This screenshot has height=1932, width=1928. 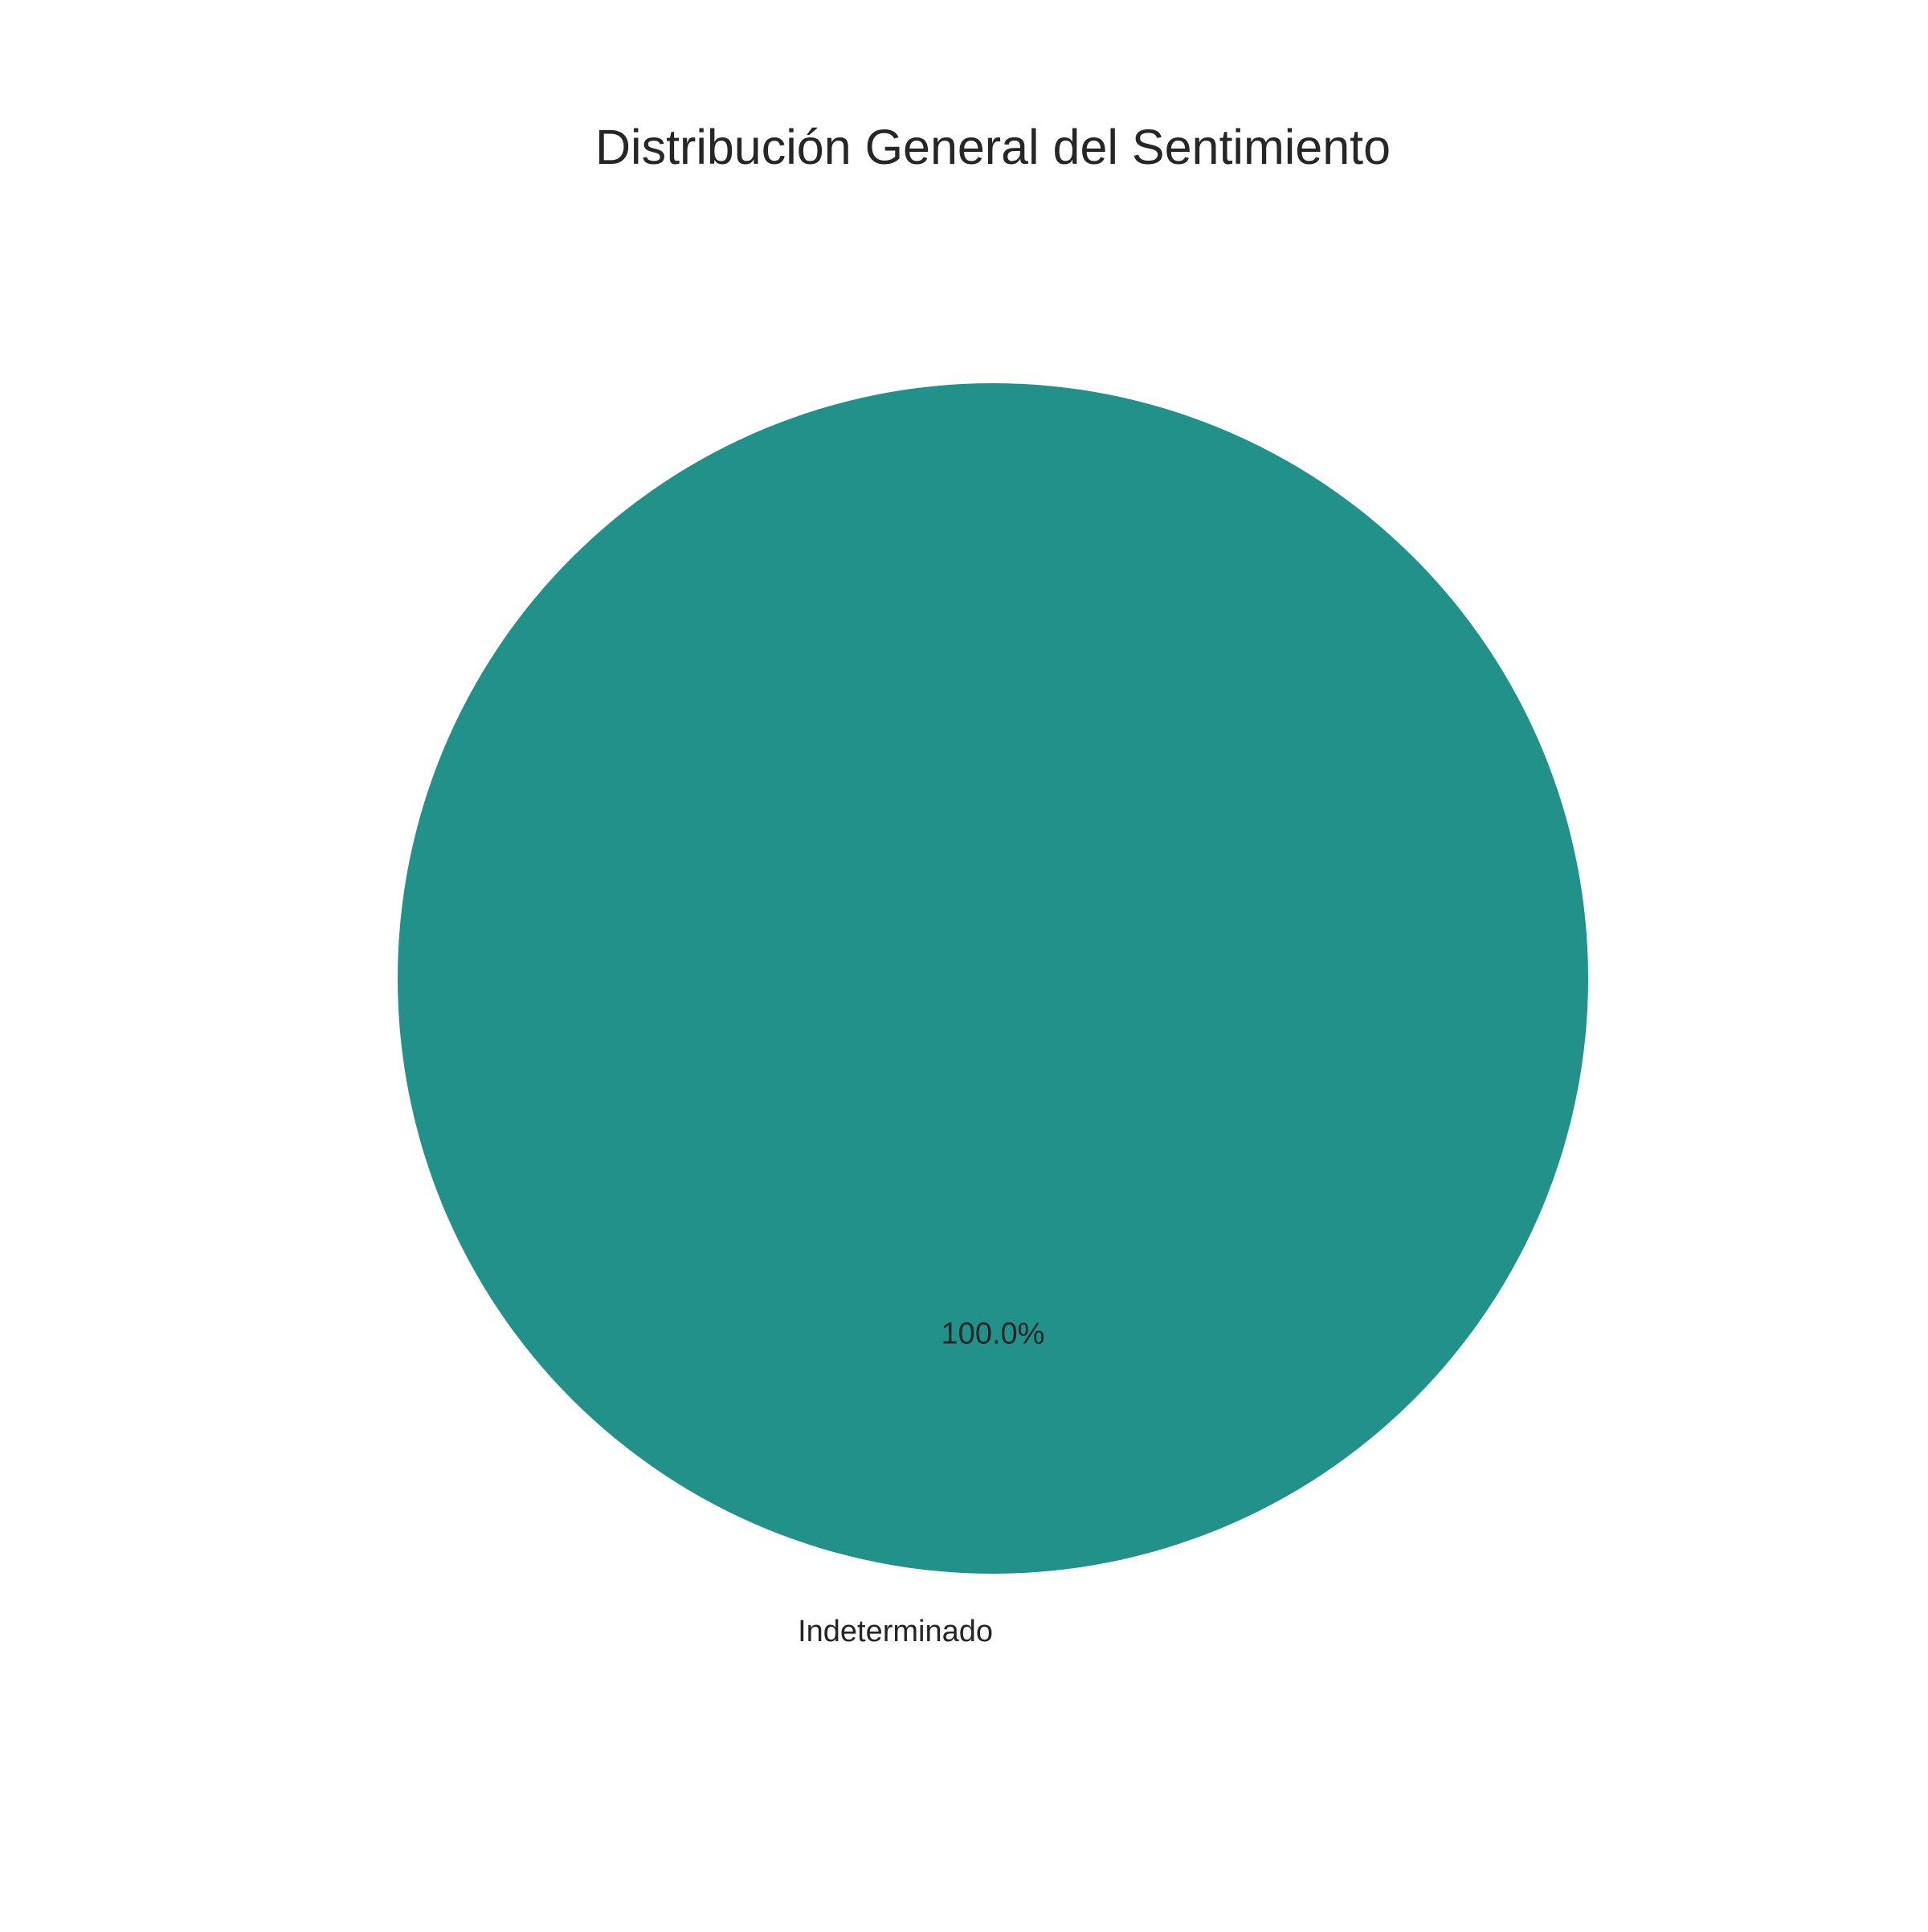 What do you see at coordinates (993, 147) in the screenshot?
I see `chart-title: Distribución General del Sentimiento` at bounding box center [993, 147].